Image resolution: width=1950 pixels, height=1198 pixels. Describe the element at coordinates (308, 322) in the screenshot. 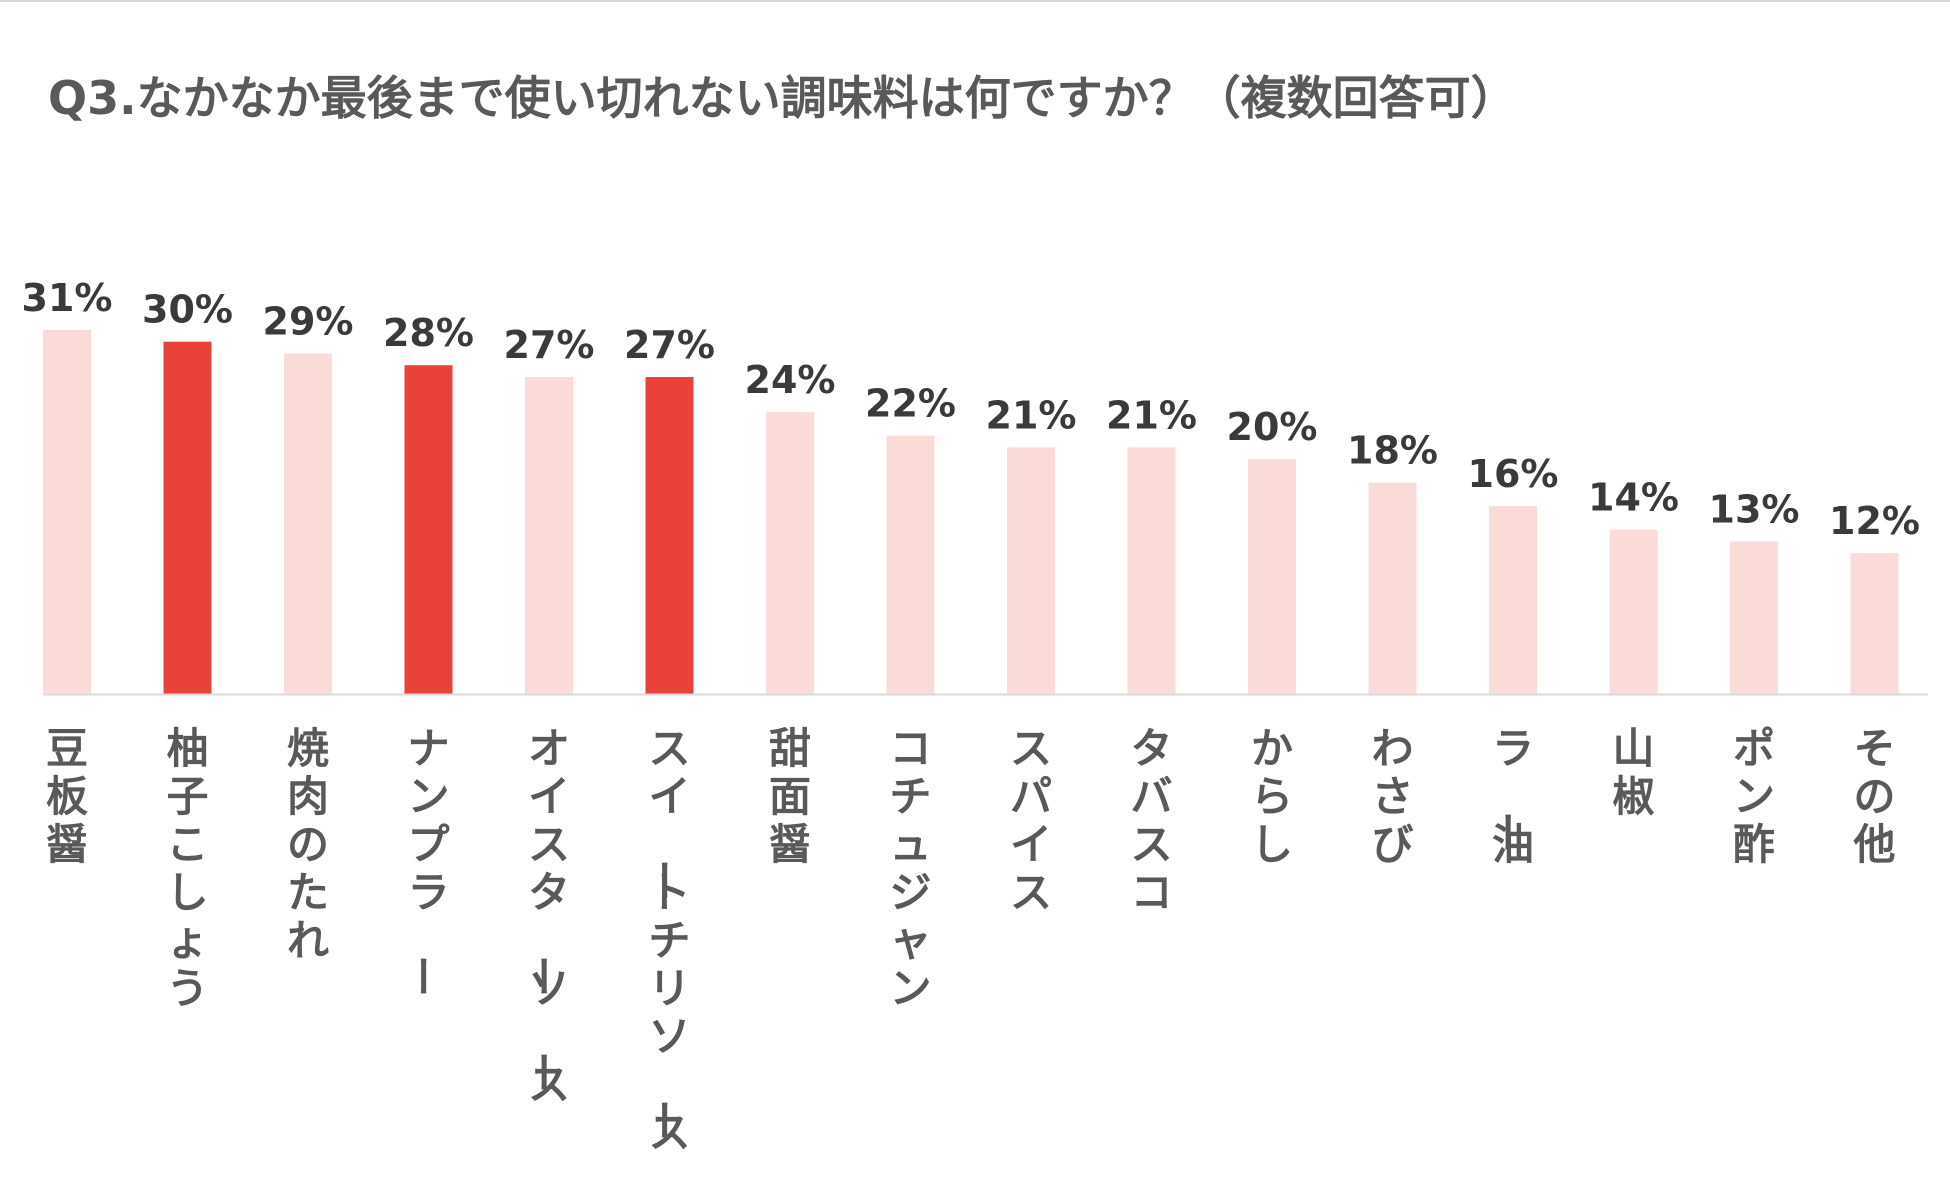

I see `value-label-3: 29%` at that location.